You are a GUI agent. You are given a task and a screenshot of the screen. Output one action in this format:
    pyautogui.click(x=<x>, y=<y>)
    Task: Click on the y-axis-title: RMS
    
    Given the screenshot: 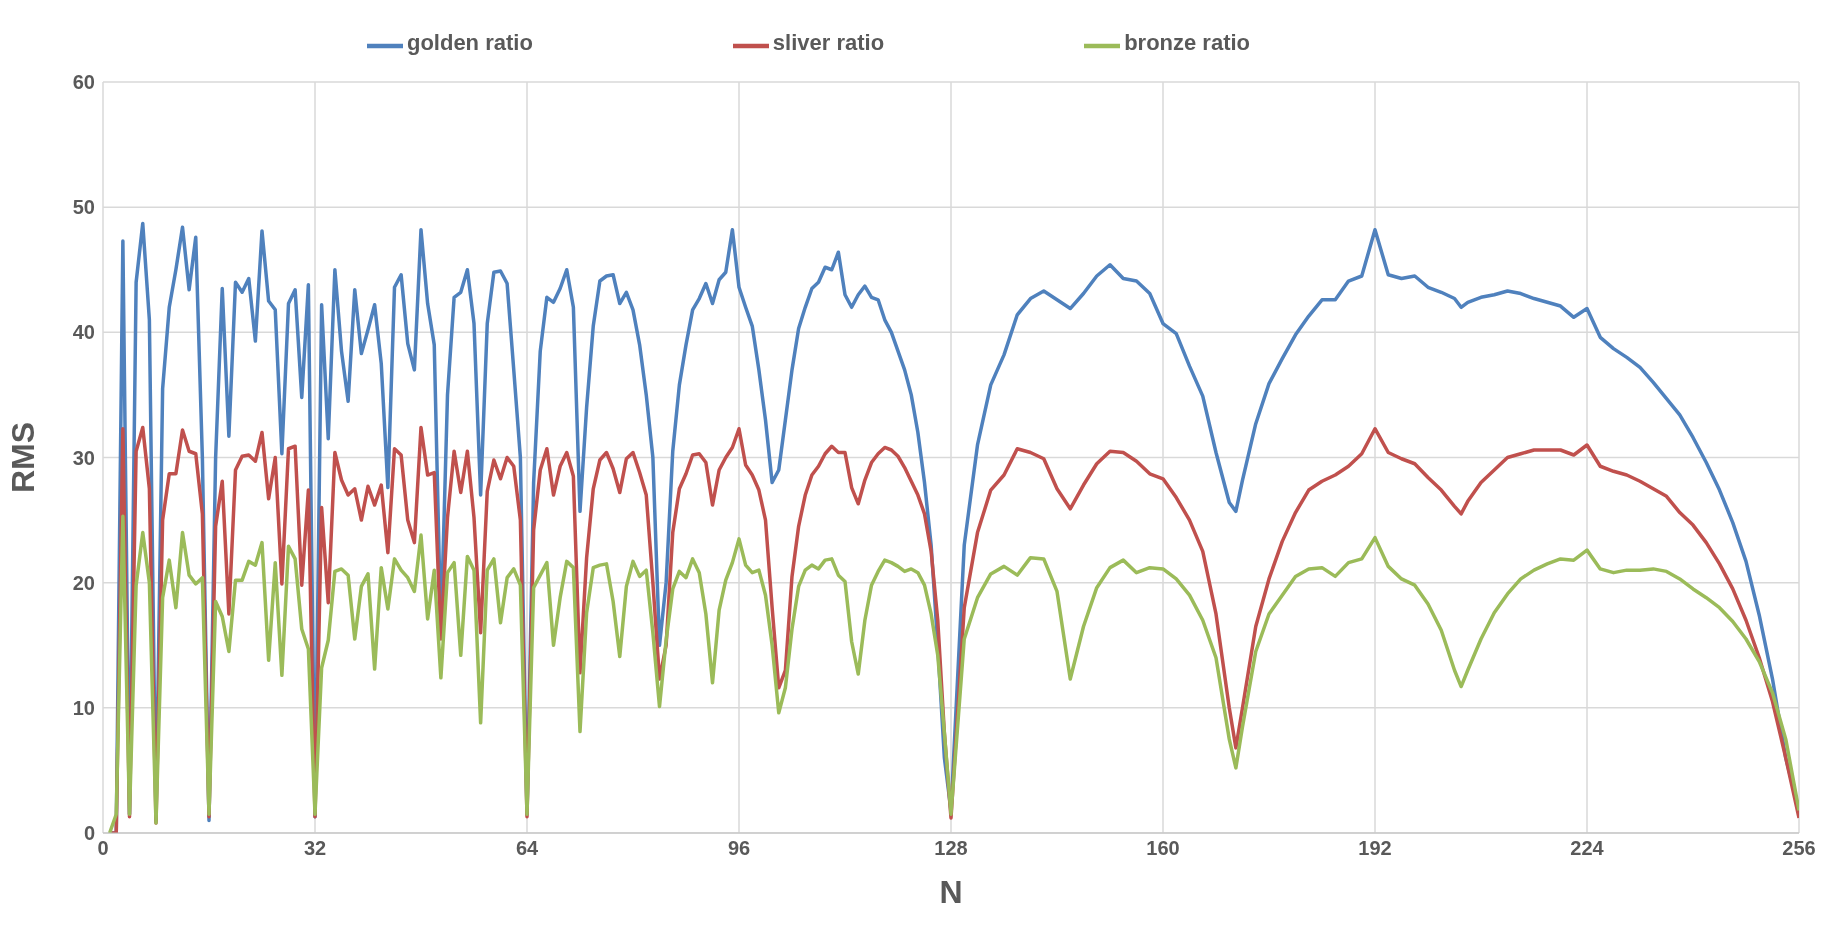 What is the action you would take?
    pyautogui.click(x=23, y=457)
    